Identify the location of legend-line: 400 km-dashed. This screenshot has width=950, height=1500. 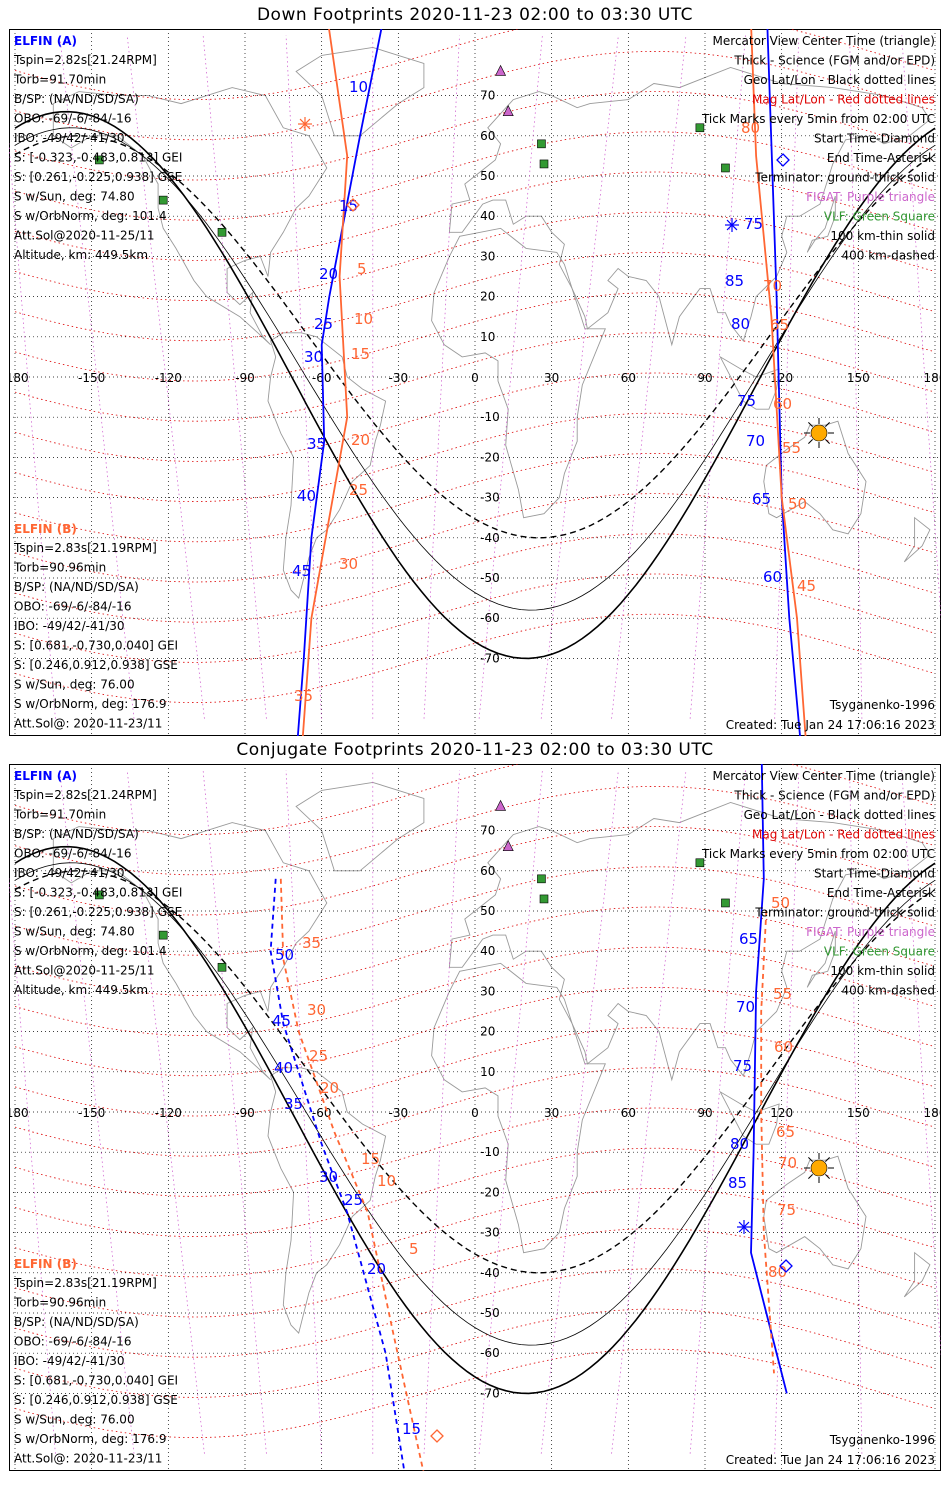
(888, 991).